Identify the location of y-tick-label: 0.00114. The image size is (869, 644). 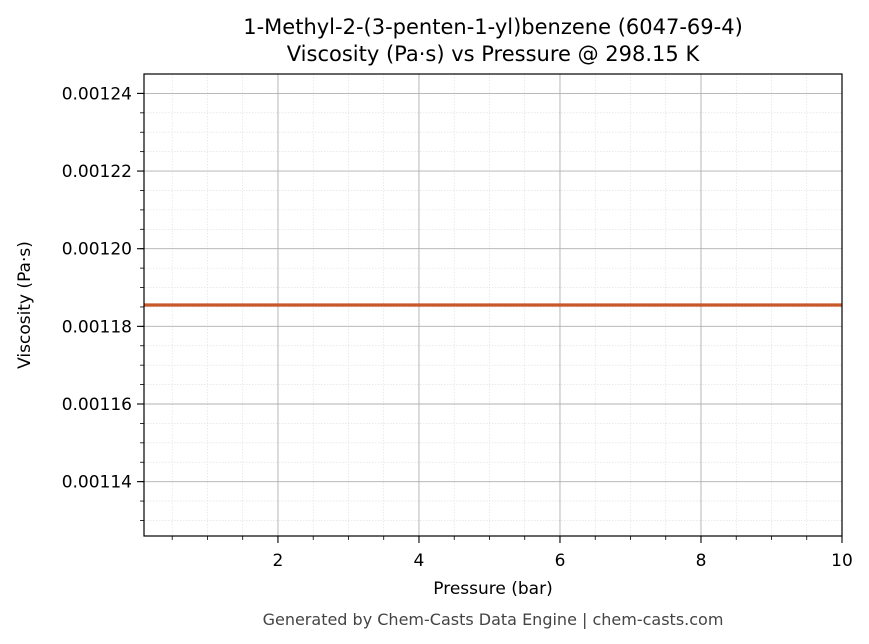
(97, 483).